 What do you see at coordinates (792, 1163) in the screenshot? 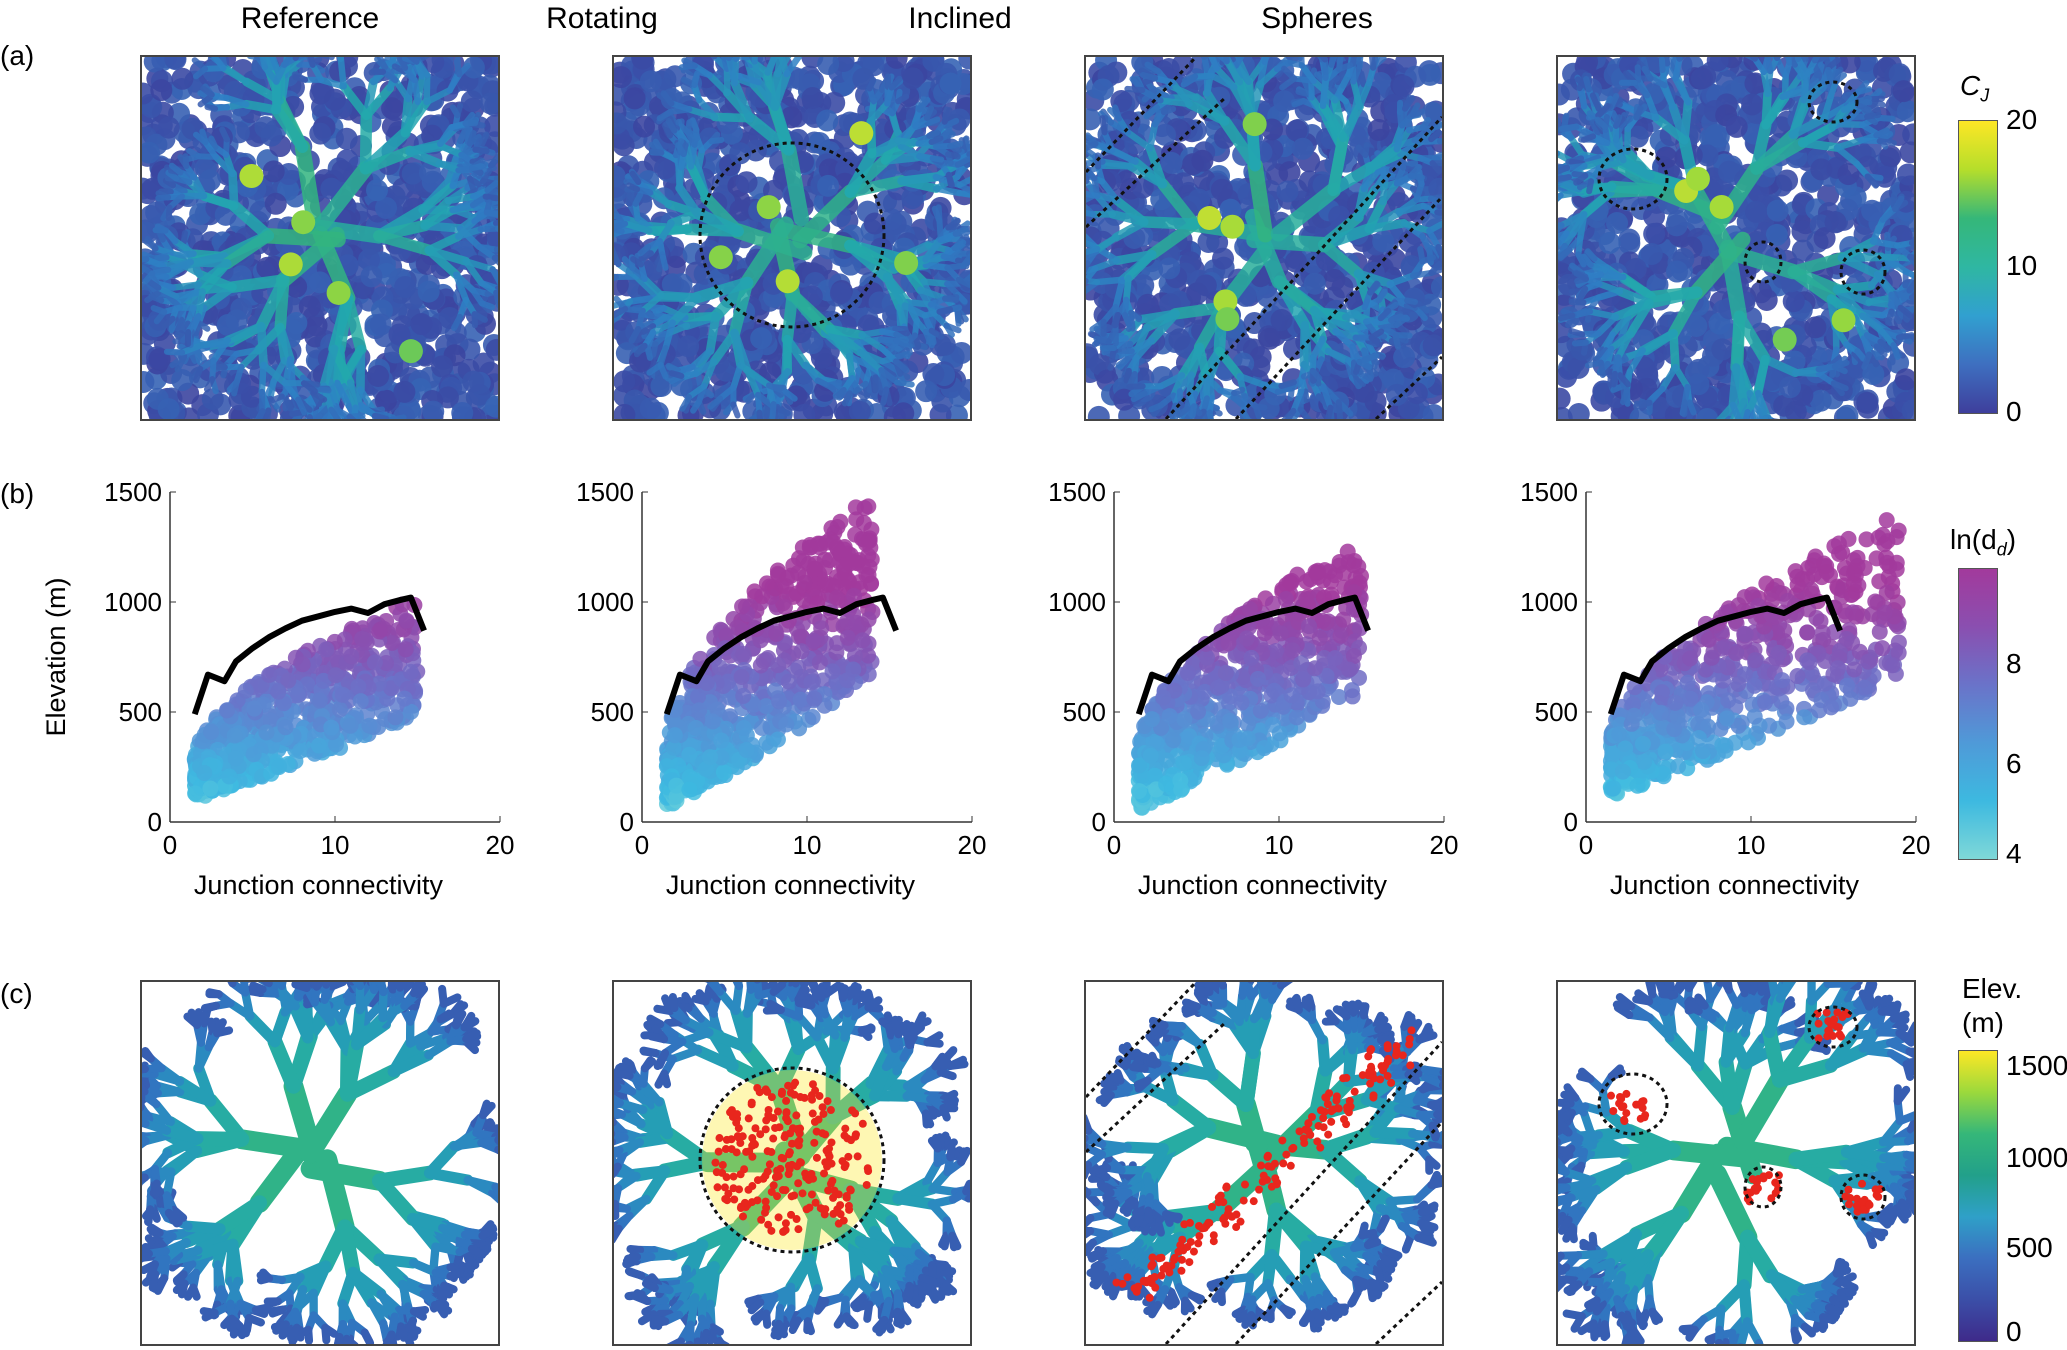
I see `elevation-map-rotating` at bounding box center [792, 1163].